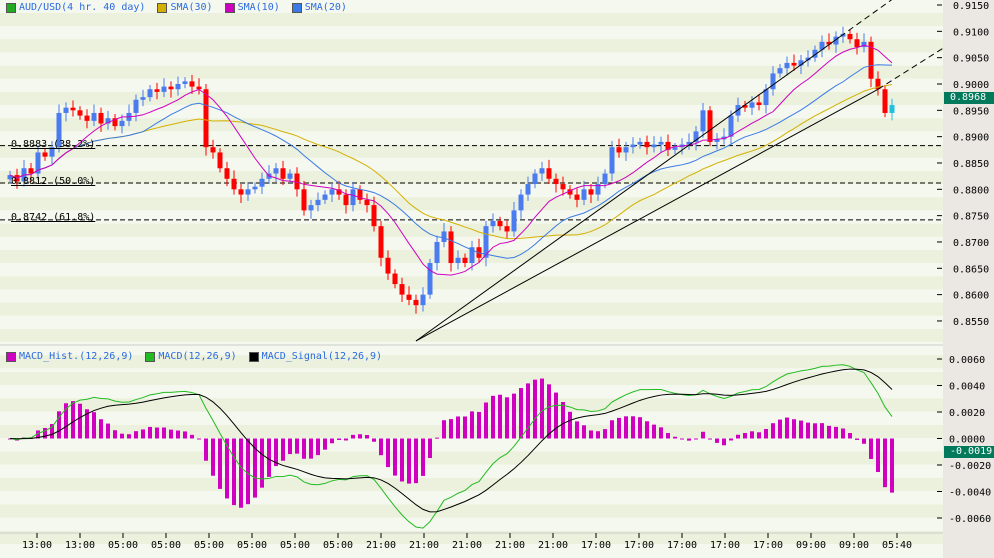  What do you see at coordinates (971, 85) in the screenshot?
I see `y-tick-label: 0.9000` at bounding box center [971, 85].